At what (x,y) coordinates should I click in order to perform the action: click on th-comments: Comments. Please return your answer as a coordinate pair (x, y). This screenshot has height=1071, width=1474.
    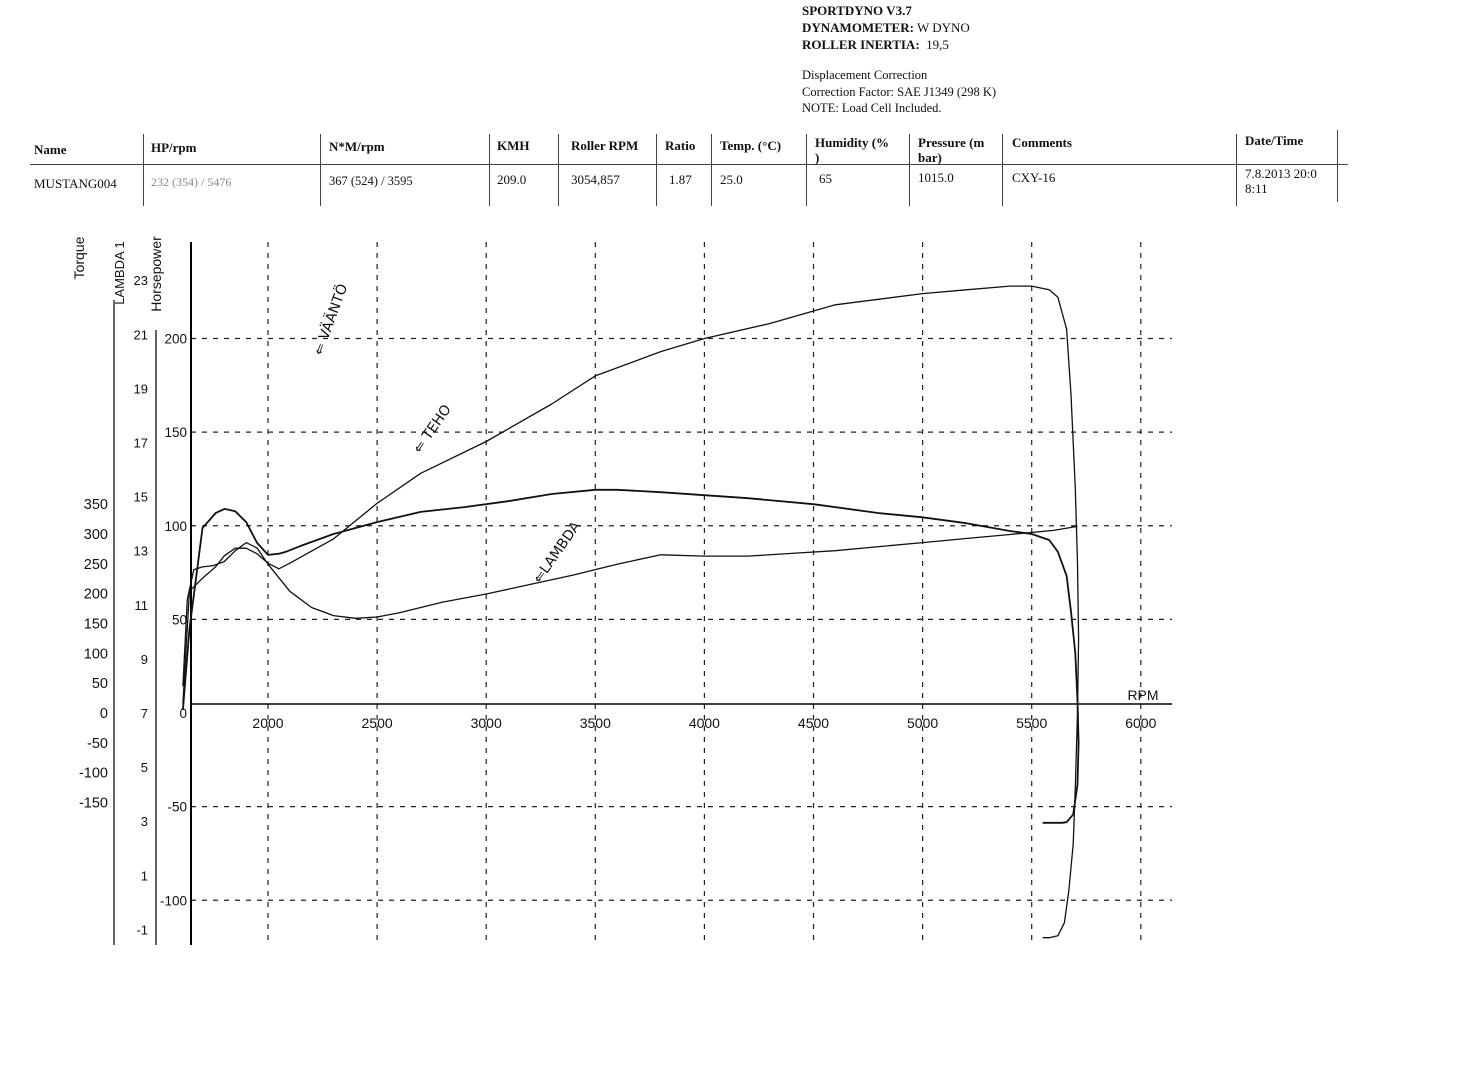
    Looking at the image, I should click on (1042, 142).